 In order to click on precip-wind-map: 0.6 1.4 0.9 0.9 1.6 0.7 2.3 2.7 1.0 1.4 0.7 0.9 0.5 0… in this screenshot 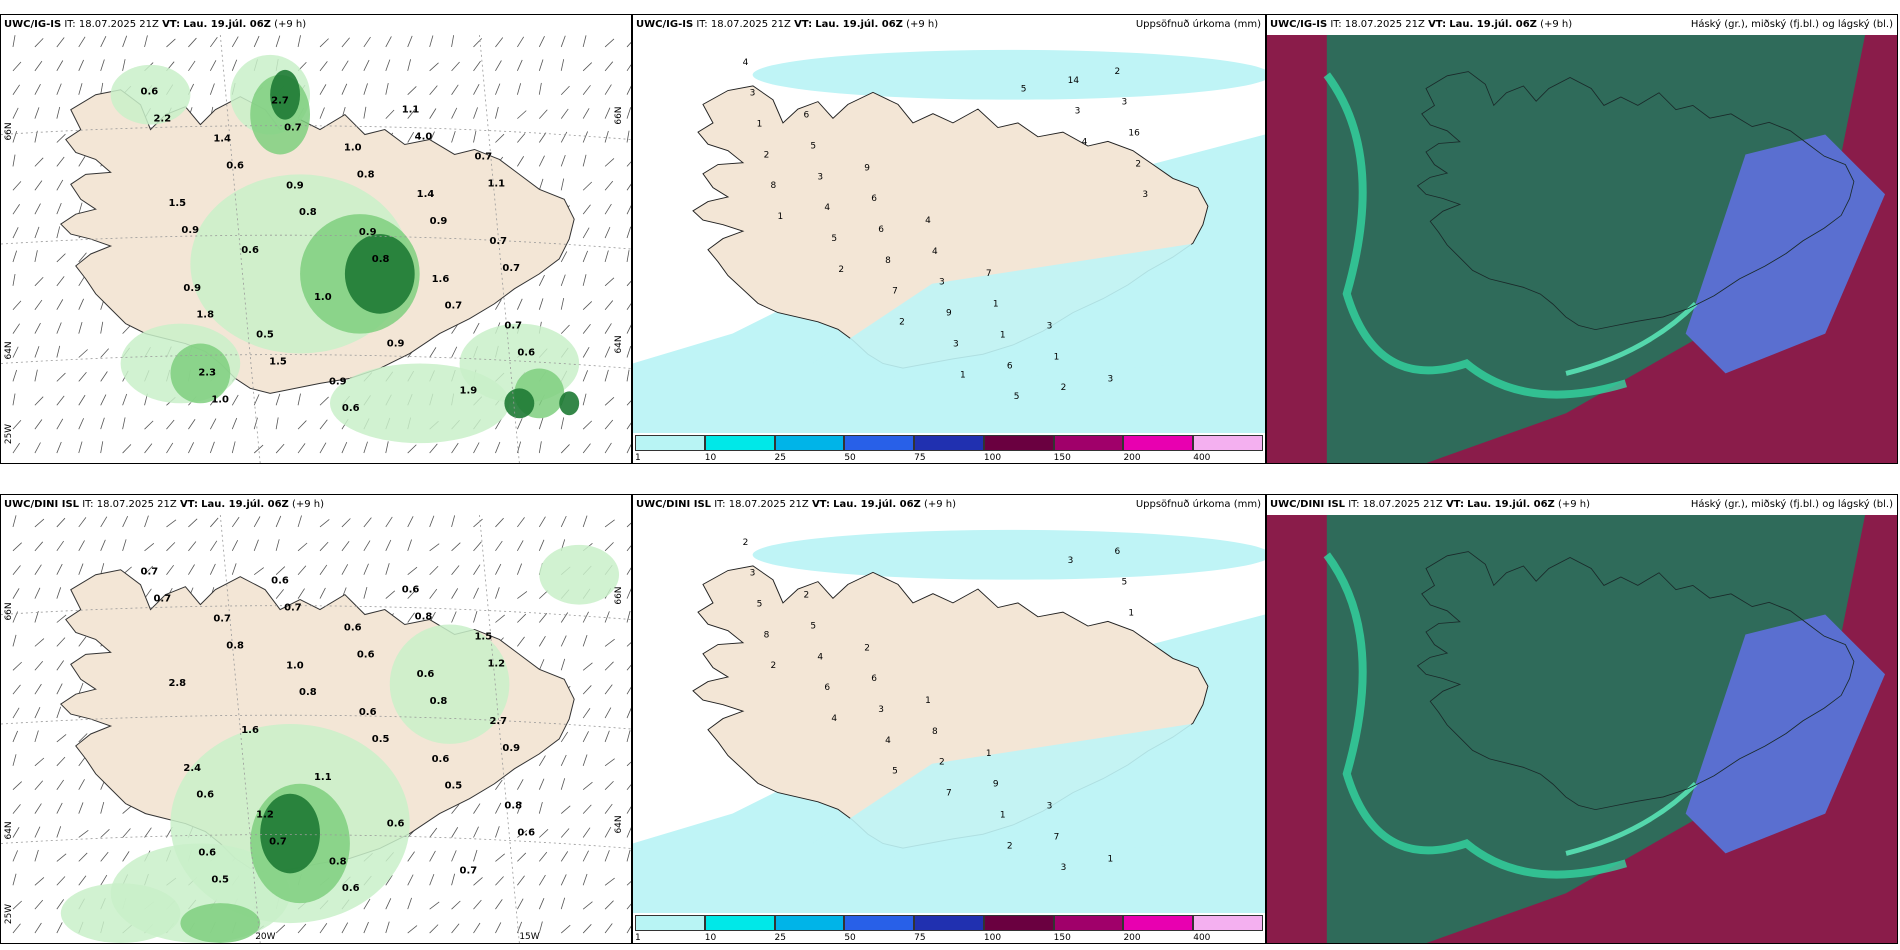, I will do `click(316, 249)`.